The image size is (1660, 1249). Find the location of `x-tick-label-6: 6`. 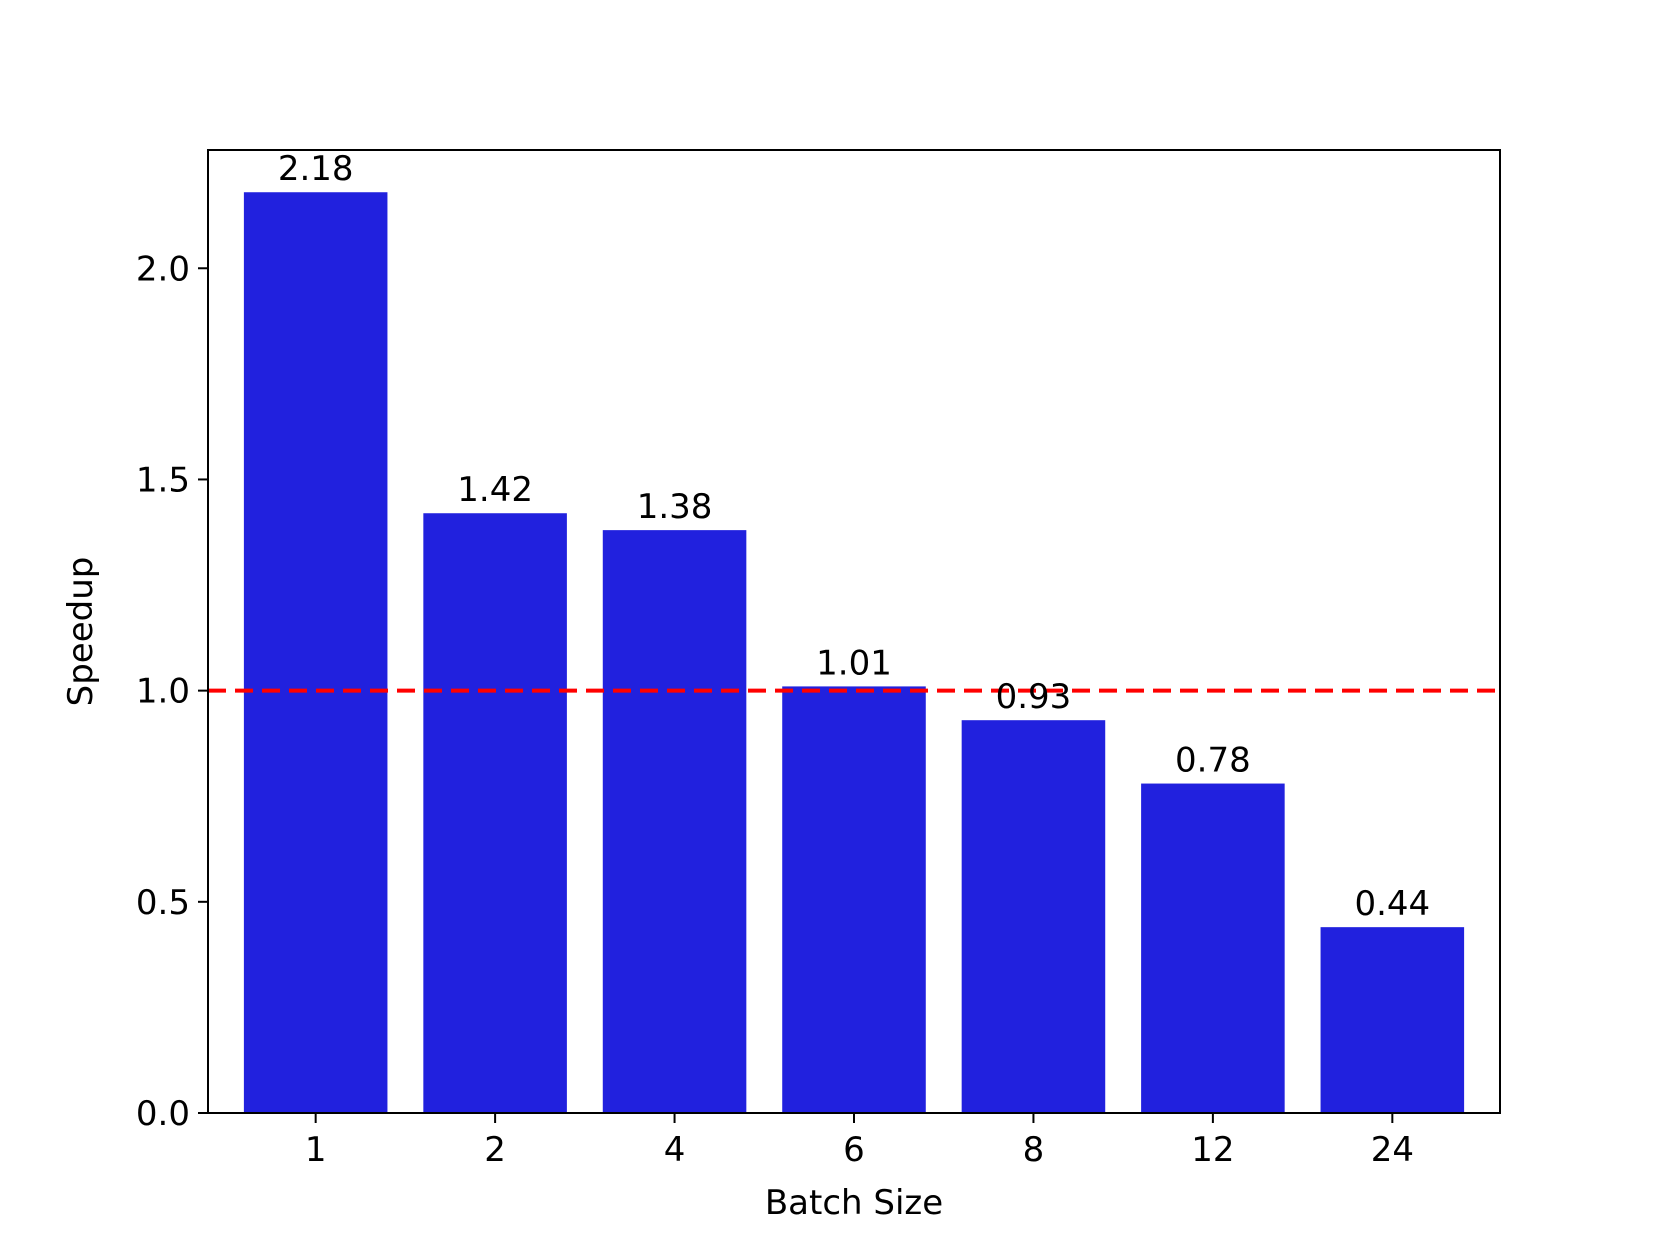

x-tick-label-6: 6 is located at coordinates (854, 1150).